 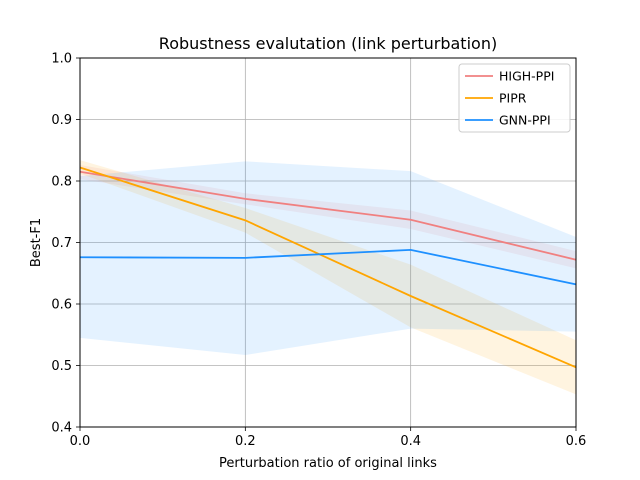 I want to click on legend: HIGH-PPI PIPR GNN-PPI, so click(x=514, y=98).